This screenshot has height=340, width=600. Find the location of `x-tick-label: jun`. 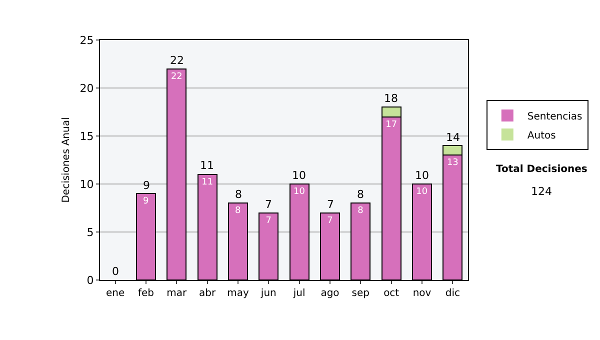

x-tick-label: jun is located at coordinates (268, 293).